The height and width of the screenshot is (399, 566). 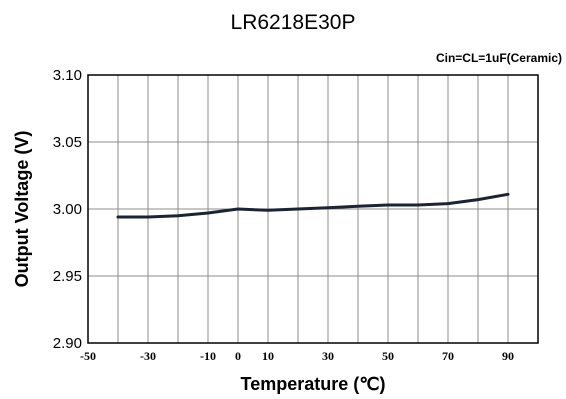 What do you see at coordinates (22, 209) in the screenshot?
I see `y-axis-label: Output Voltage (V)` at bounding box center [22, 209].